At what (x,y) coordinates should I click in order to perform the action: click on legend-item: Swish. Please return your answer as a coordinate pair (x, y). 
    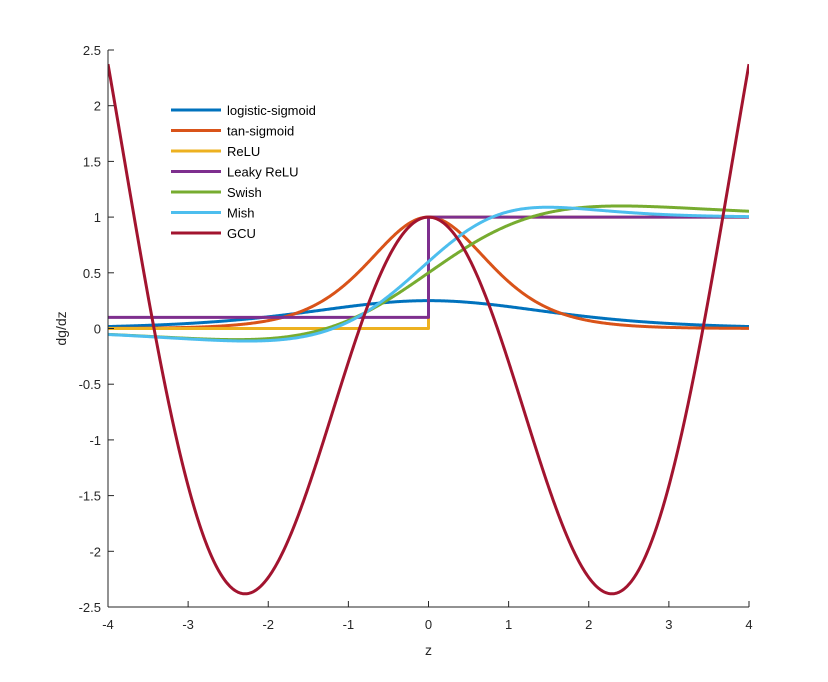
    Looking at the image, I should click on (216, 192).